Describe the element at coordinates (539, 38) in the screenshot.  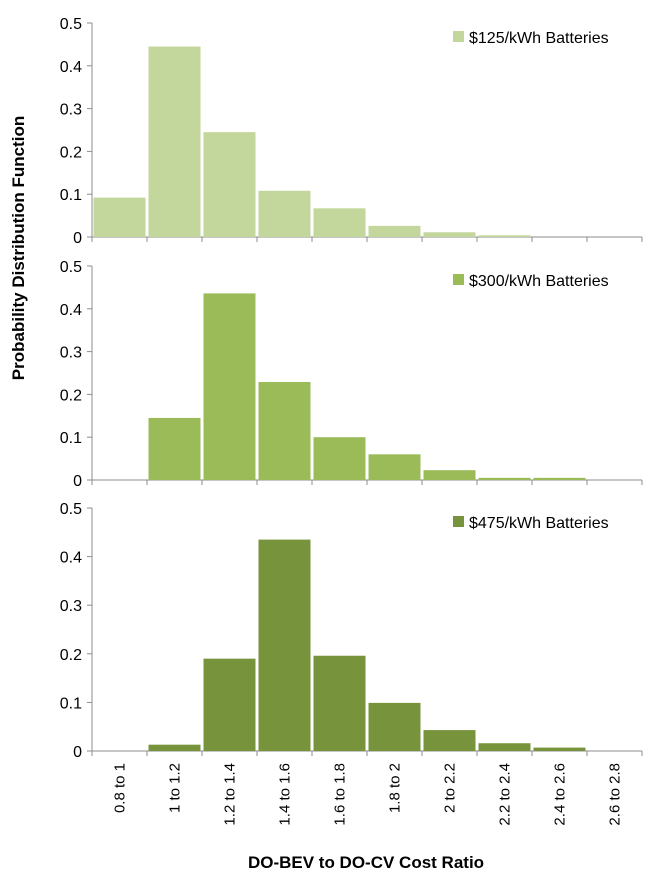
I see `legend-label: $125/kWh Batteries` at that location.